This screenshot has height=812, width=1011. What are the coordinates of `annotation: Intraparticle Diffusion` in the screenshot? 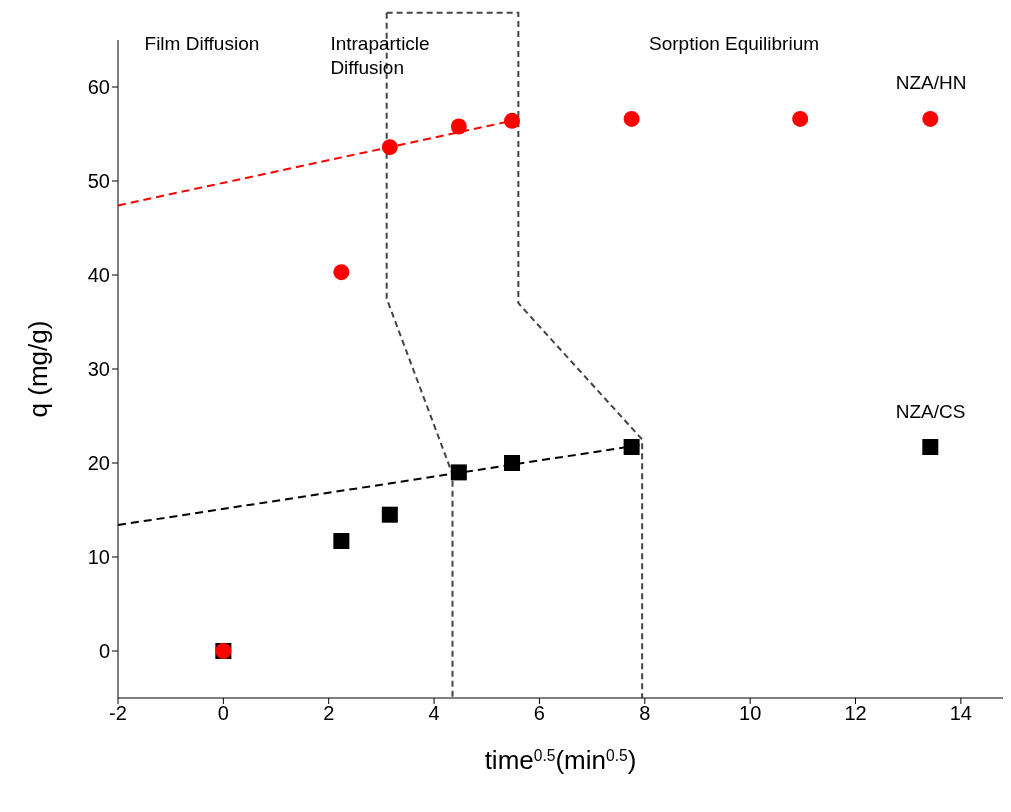 It's located at (380, 55).